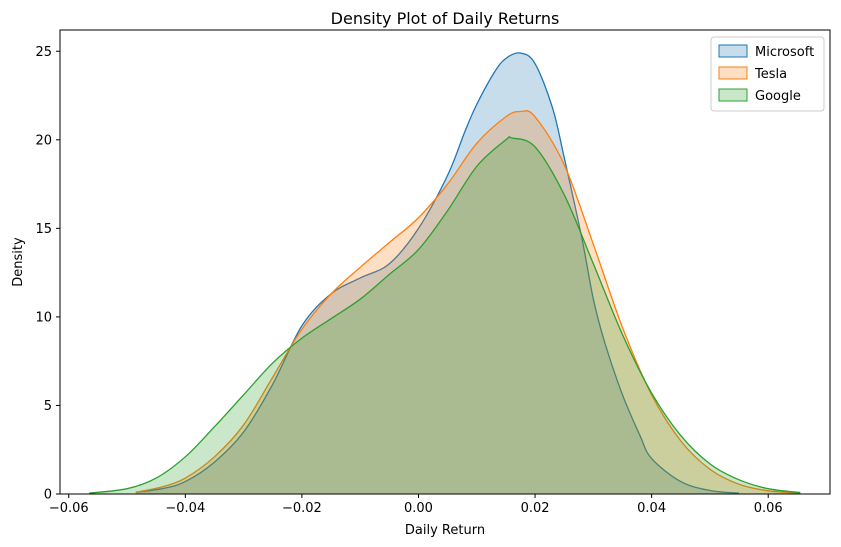 The width and height of the screenshot is (841, 547). Describe the element at coordinates (48, 495) in the screenshot. I see `y-tick-label: 0` at that location.